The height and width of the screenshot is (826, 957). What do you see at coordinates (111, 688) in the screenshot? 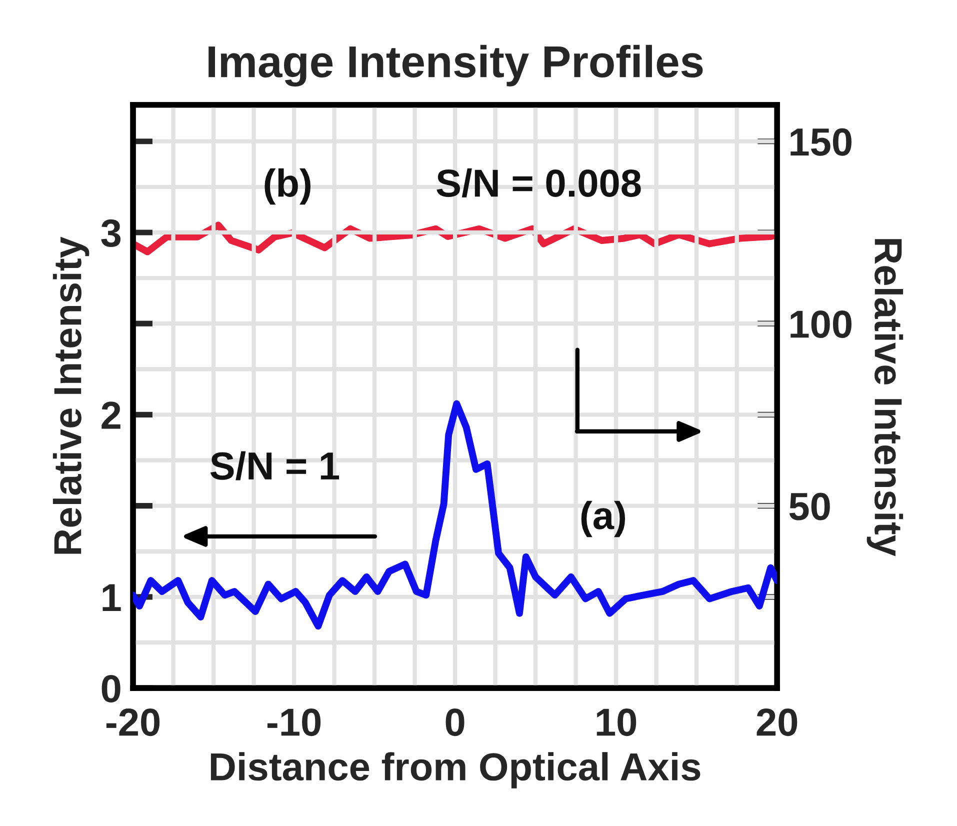
I see `y-tick-label: 0` at bounding box center [111, 688].